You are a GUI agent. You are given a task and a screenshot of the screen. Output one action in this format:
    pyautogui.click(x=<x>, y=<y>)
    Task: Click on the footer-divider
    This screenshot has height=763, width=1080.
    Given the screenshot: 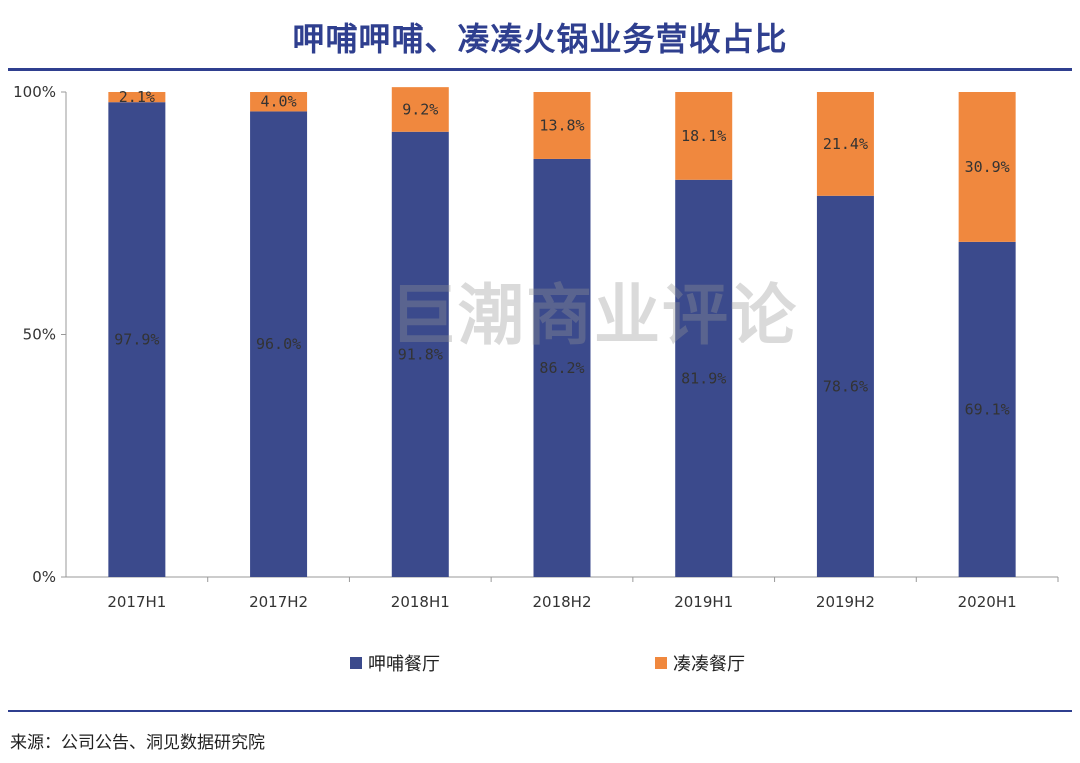 What is the action you would take?
    pyautogui.click(x=540, y=711)
    